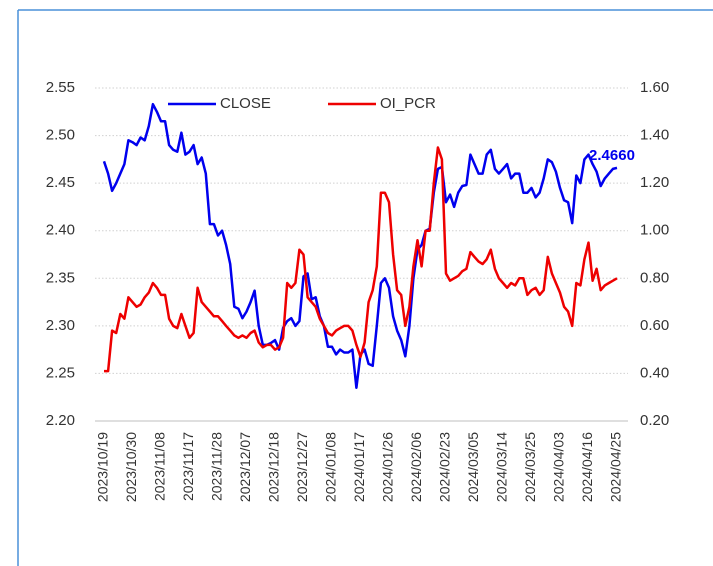 Image resolution: width=713 pixels, height=566 pixels. Describe the element at coordinates (217, 466) in the screenshot. I see `x-tick-label: 2023/11/28` at that location.